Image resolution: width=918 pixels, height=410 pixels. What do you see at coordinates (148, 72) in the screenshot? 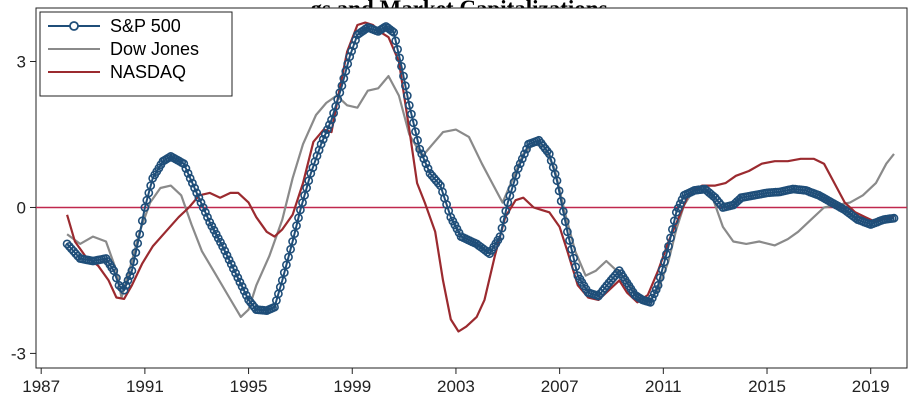
I see `legend-label-nasdaq: NASDAQ` at bounding box center [148, 72].